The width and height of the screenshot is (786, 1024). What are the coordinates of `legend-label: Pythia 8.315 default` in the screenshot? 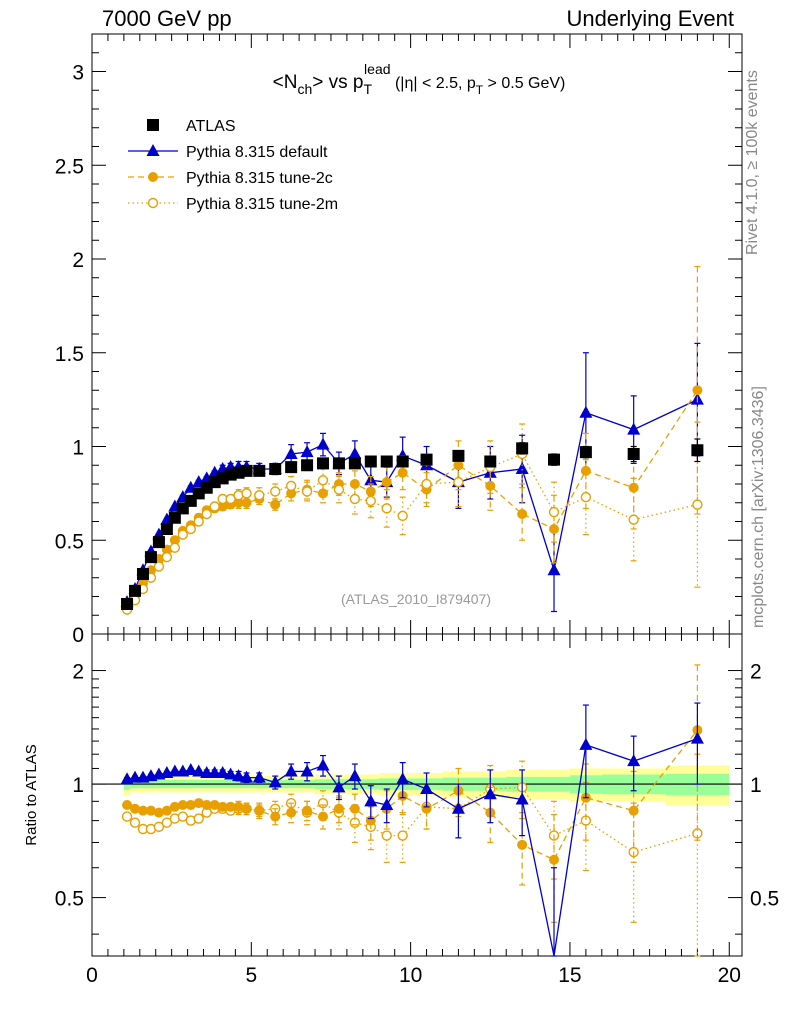 It's located at (257, 152).